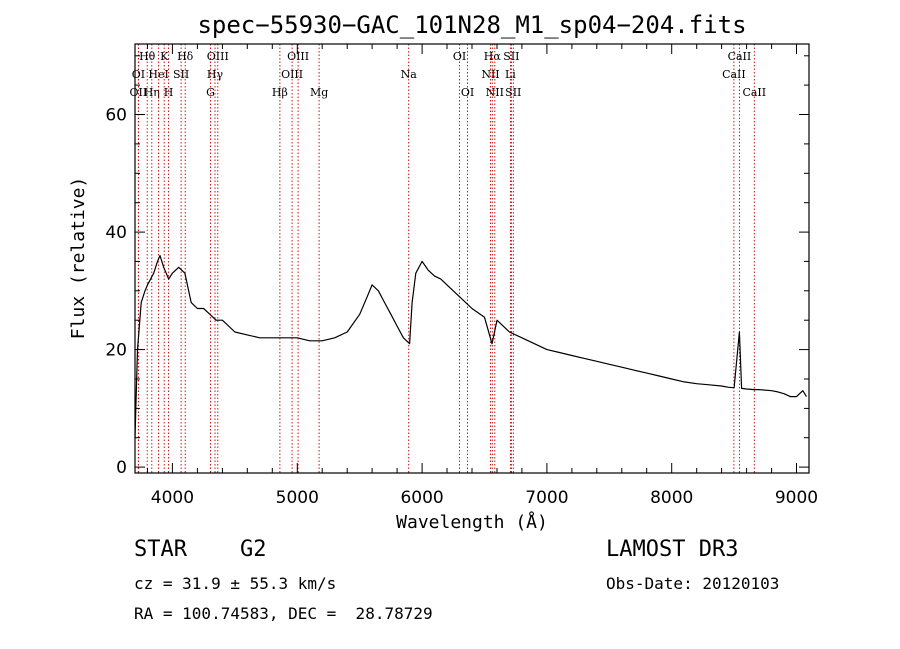 The width and height of the screenshot is (900, 649). What do you see at coordinates (169, 92) in the screenshot?
I see `line-label: H` at bounding box center [169, 92].